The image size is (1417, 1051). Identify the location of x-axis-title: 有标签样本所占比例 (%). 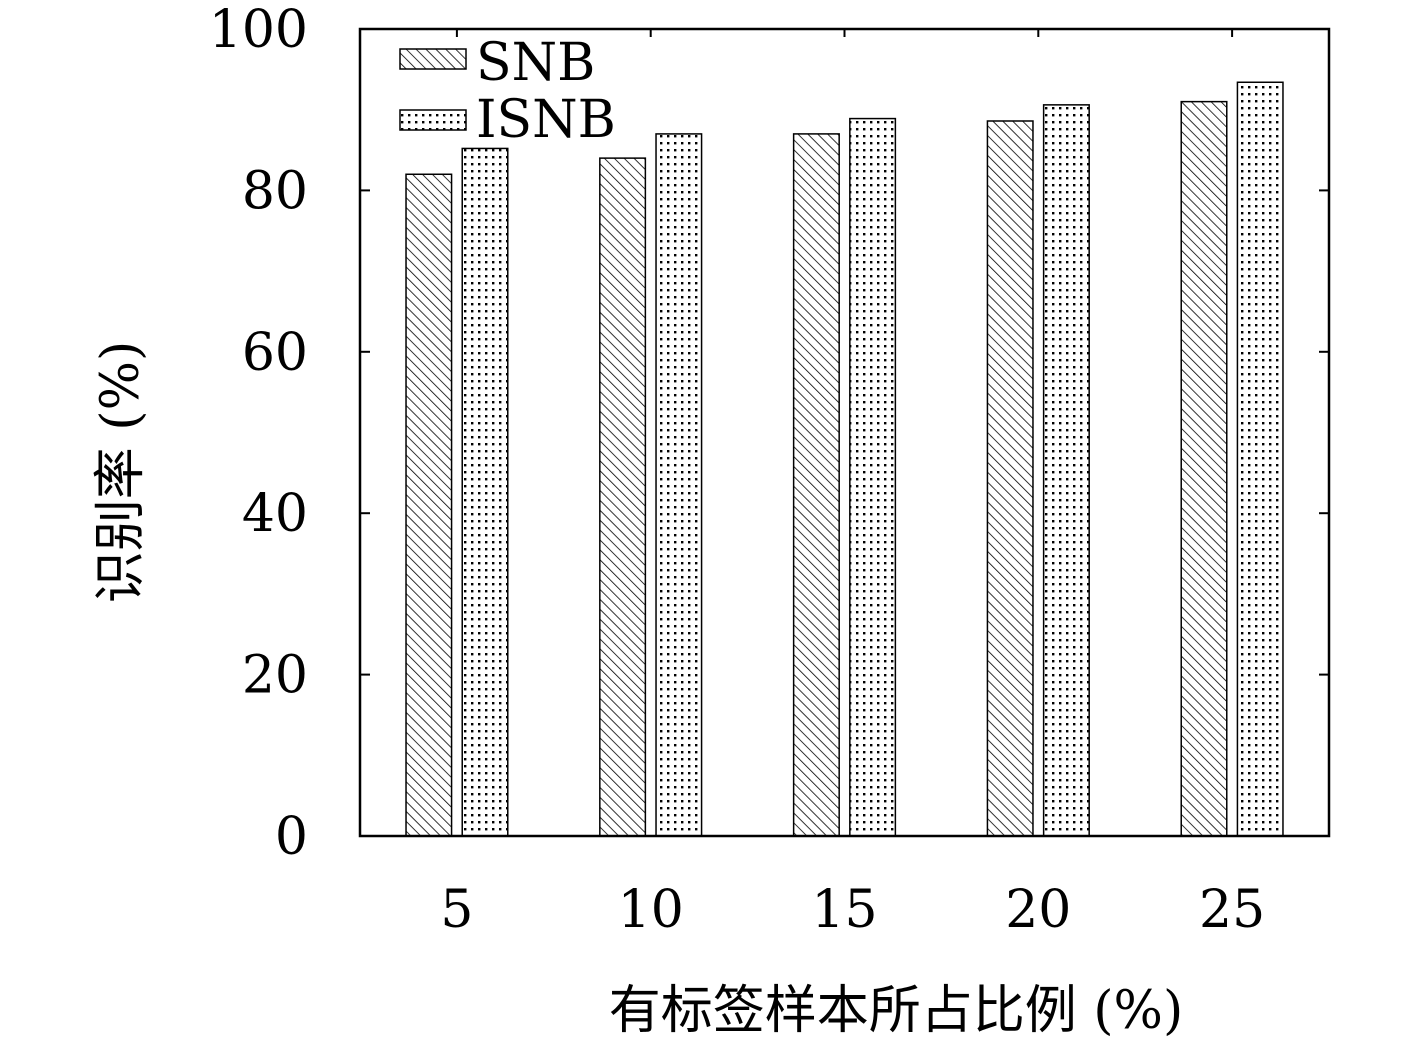
(896, 1011).